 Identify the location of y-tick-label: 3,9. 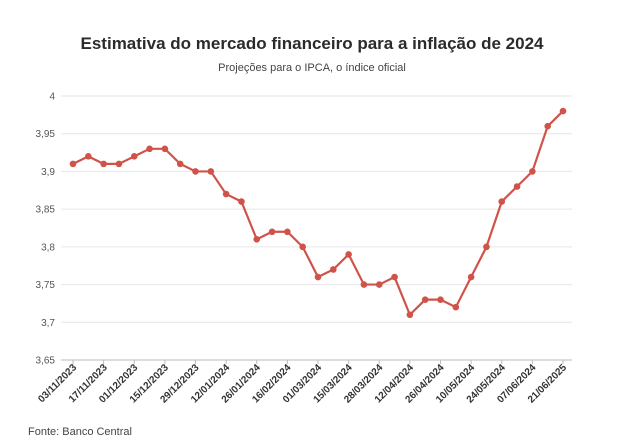
(48, 172).